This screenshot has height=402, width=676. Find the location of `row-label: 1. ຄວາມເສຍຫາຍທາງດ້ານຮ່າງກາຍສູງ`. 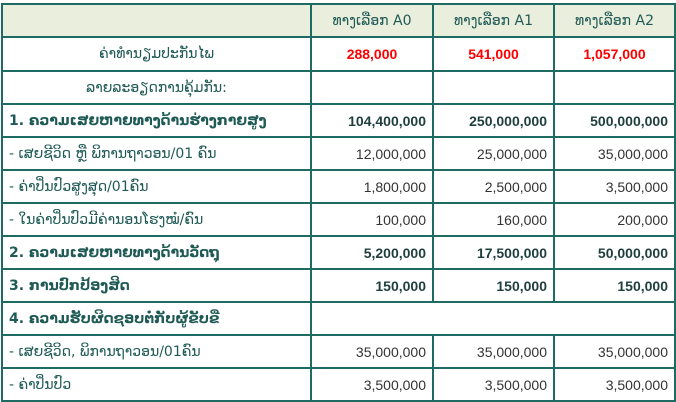

row-label: 1. ຄວາມເສຍຫາຍທາງດ້ານຮ່າງກາຍສູງ is located at coordinates (156, 120).